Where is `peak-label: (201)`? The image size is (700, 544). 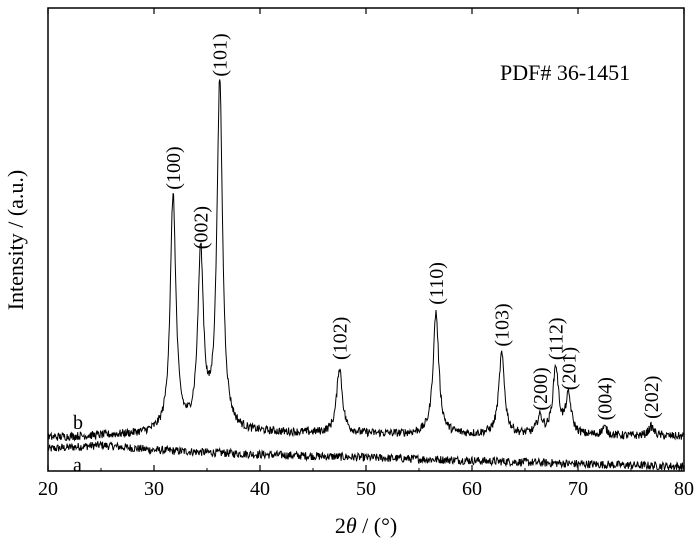 peak-label: (201) is located at coordinates (570, 368).